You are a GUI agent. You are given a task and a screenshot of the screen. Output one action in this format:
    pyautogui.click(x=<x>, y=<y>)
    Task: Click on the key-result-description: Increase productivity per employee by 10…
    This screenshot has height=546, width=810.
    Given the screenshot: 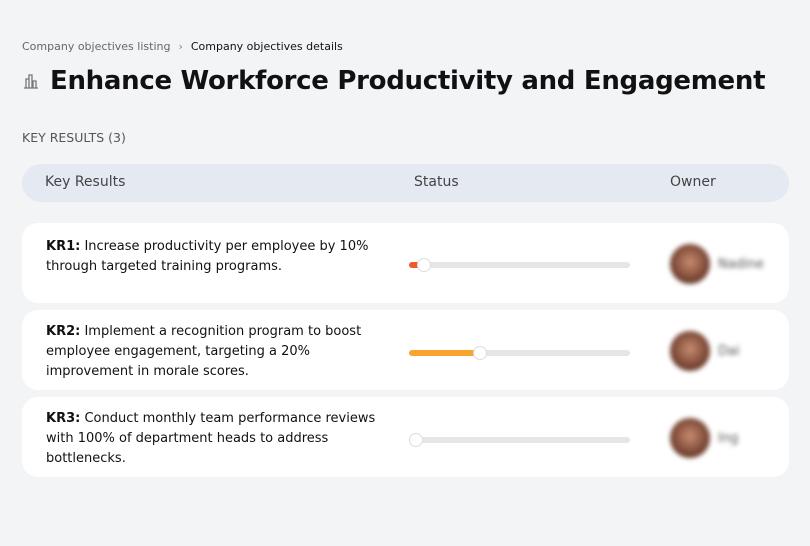 What is the action you would take?
    pyautogui.click(x=207, y=256)
    